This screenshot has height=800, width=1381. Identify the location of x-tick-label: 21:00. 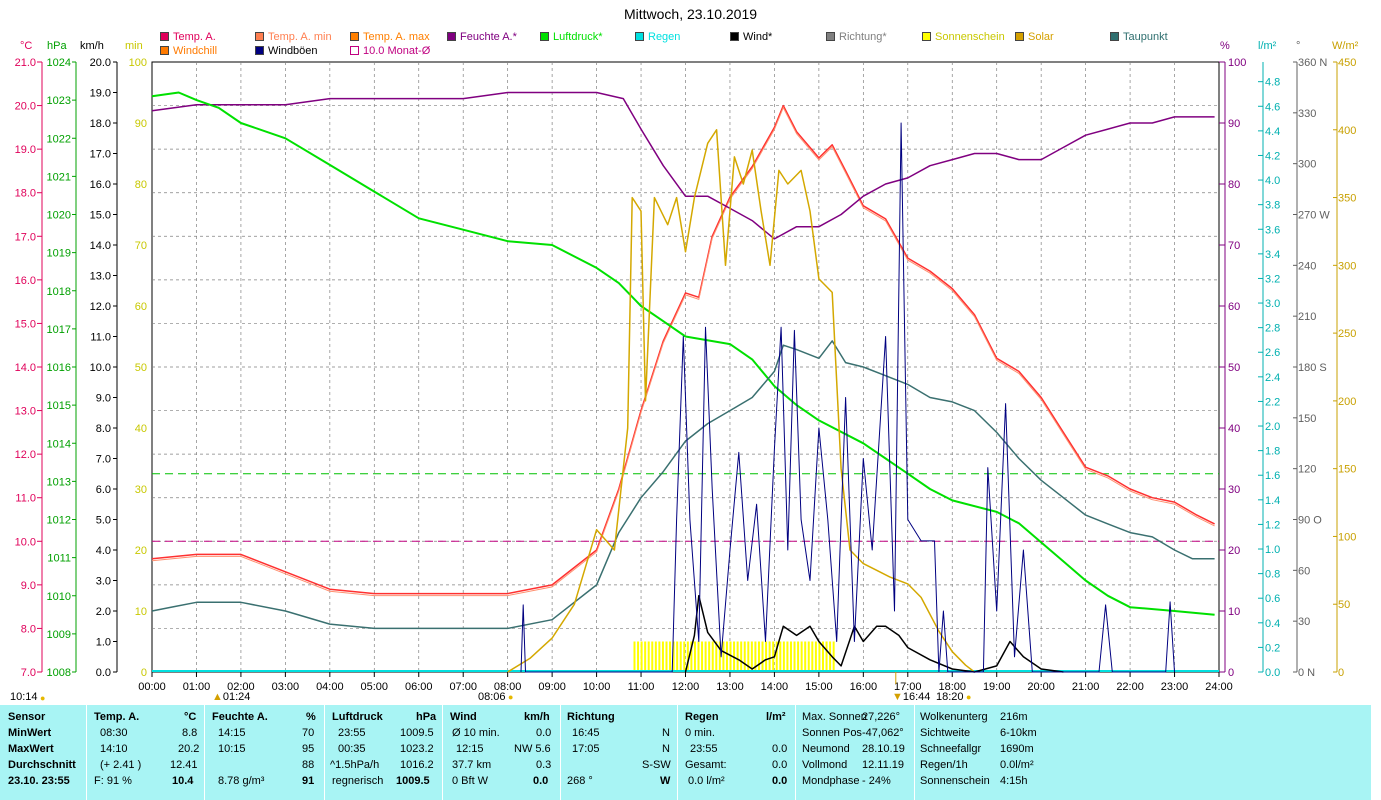
(1086, 687).